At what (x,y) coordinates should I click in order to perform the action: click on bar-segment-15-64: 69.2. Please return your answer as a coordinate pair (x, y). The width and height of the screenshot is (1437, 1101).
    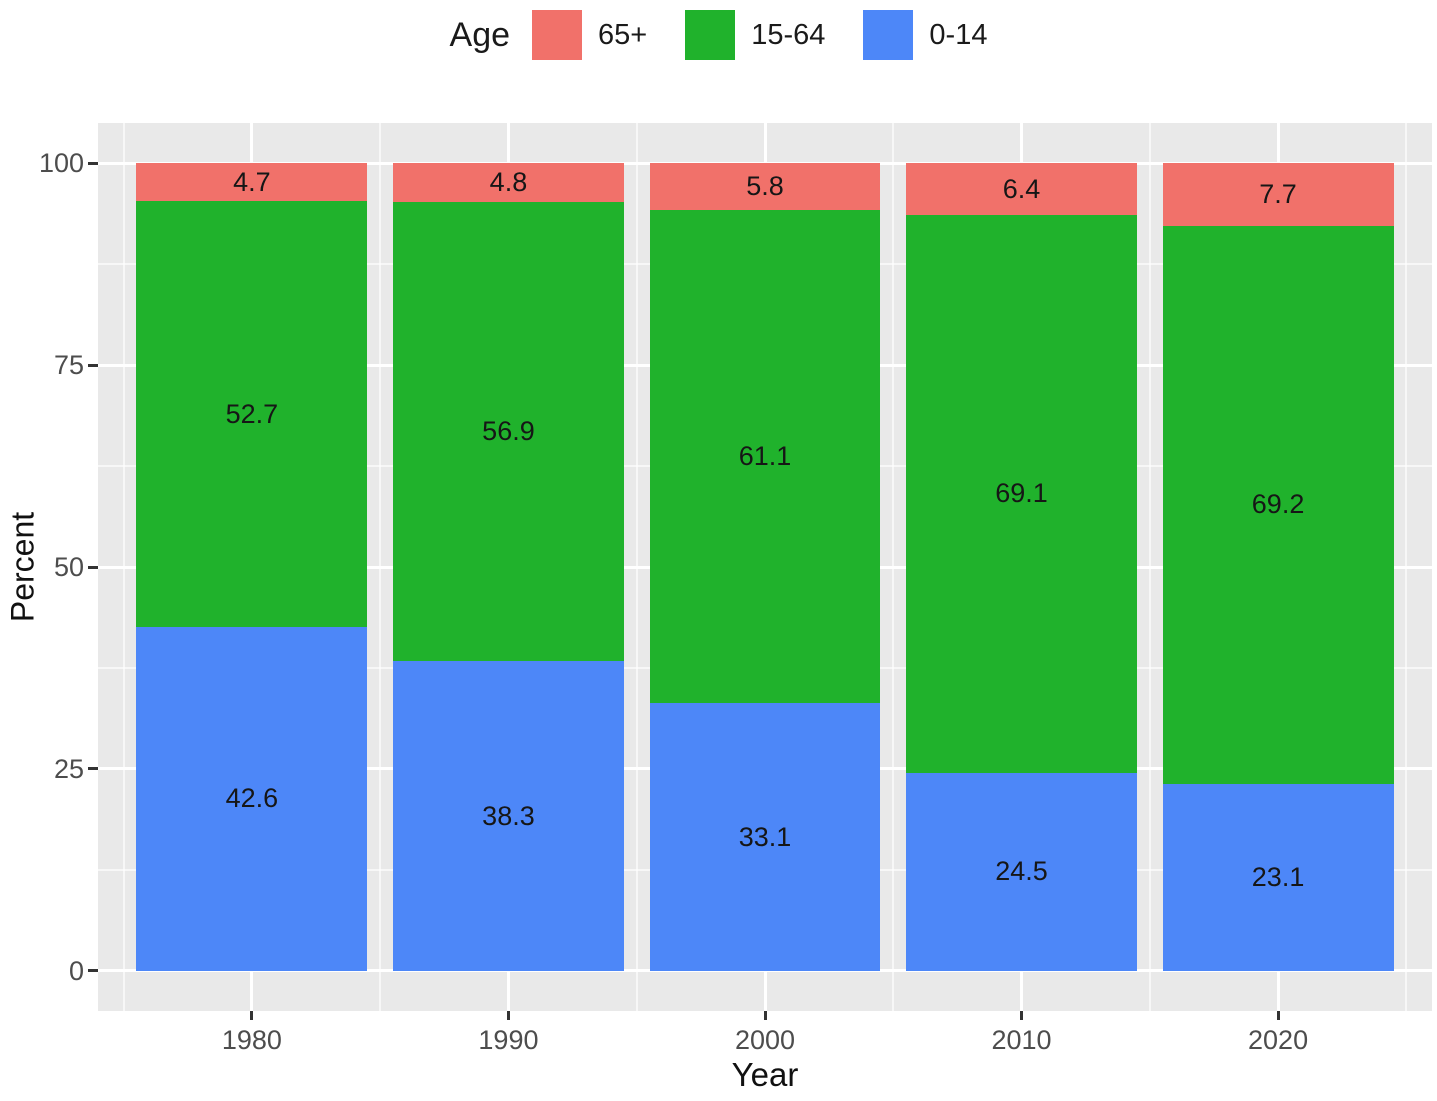
    Looking at the image, I should click on (1278, 505).